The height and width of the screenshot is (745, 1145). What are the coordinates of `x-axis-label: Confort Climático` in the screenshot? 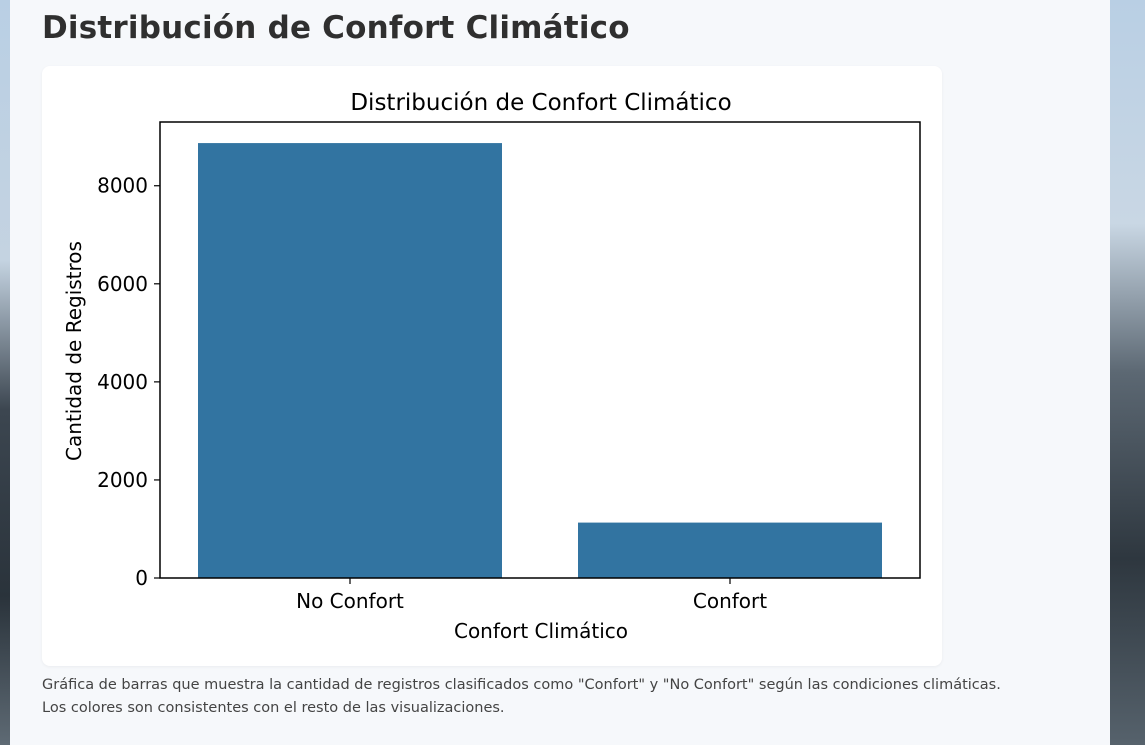 It's located at (541, 631).